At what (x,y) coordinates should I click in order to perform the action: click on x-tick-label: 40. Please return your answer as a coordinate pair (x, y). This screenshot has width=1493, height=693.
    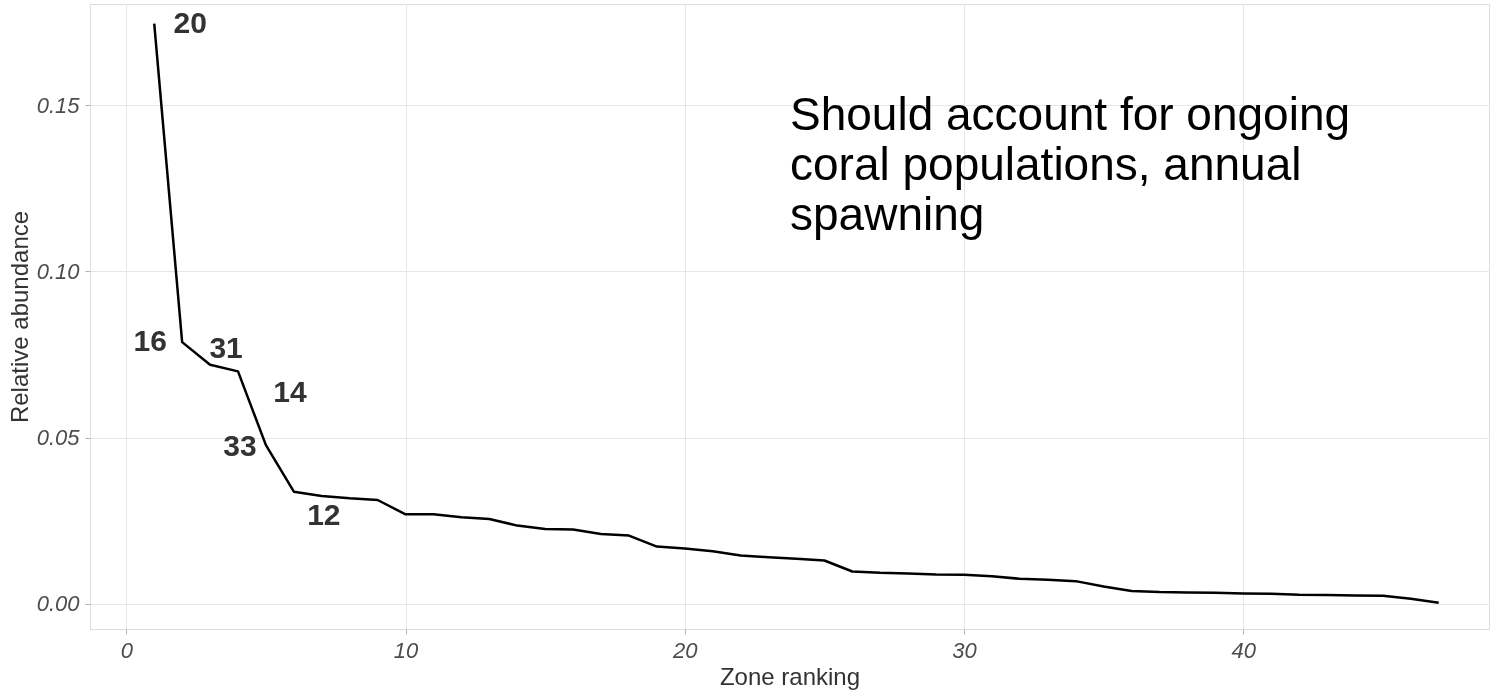
    Looking at the image, I should click on (1244, 650).